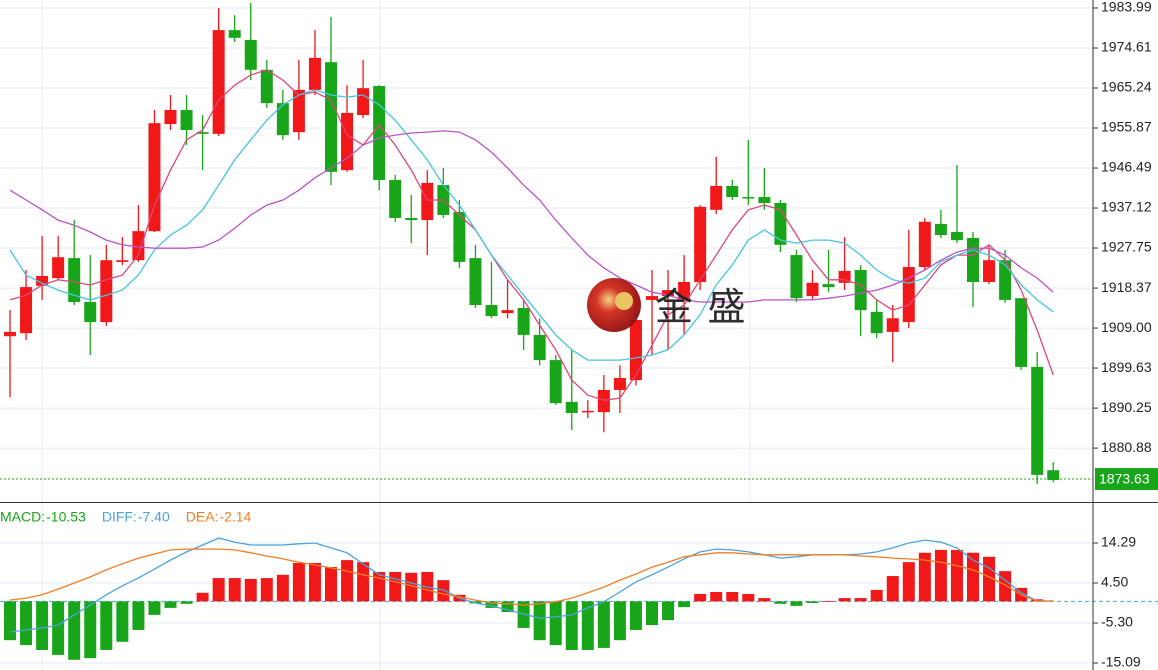  Describe the element at coordinates (1126, 447) in the screenshot. I see `y-tick-label: 1880.88` at that location.